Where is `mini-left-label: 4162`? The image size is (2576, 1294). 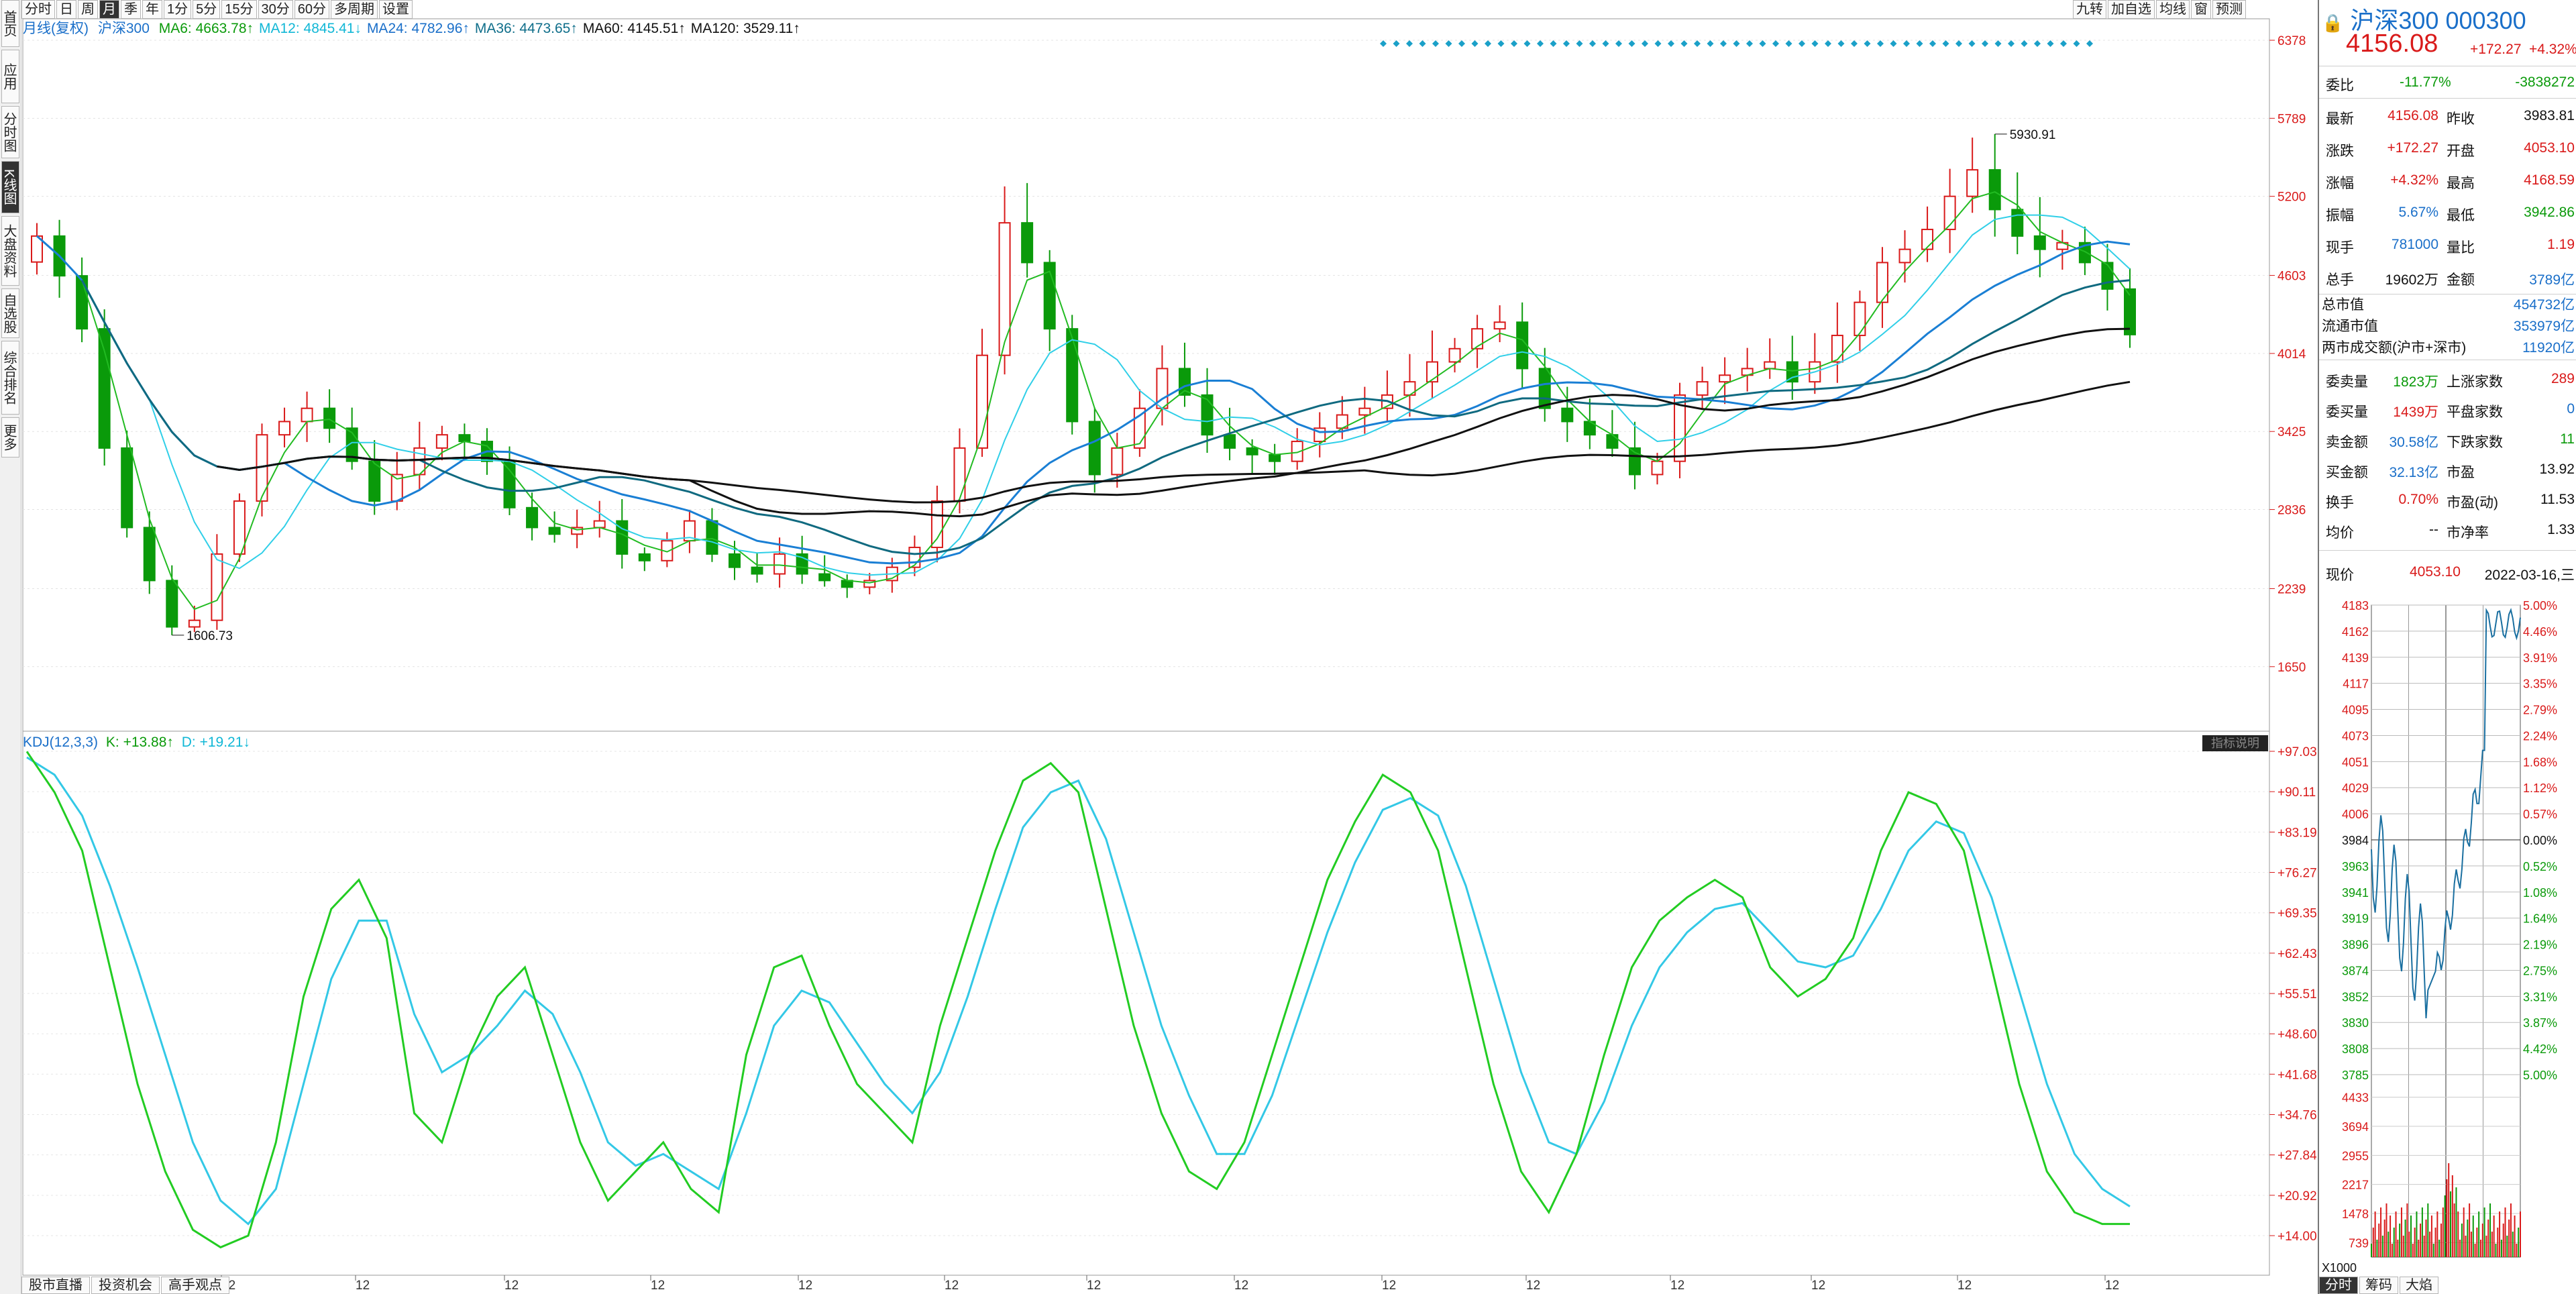
mini-left-label: 4162 is located at coordinates (2355, 632).